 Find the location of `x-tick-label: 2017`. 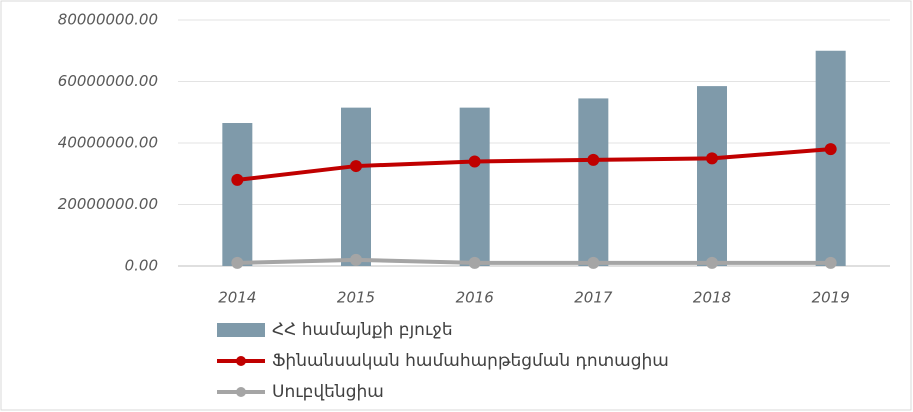

x-tick-label: 2017 is located at coordinates (593, 298).